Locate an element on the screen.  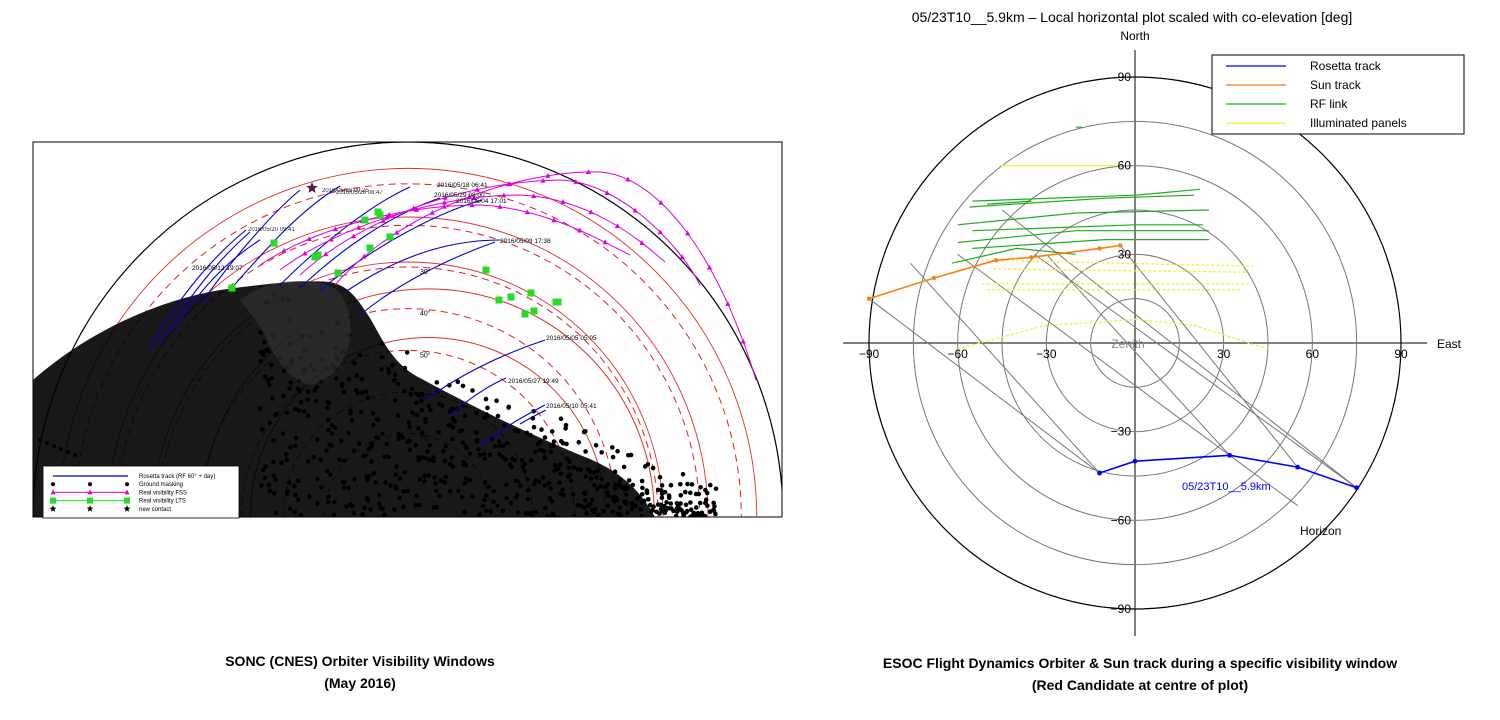
sun-track-point is located at coordinates (1031, 257).